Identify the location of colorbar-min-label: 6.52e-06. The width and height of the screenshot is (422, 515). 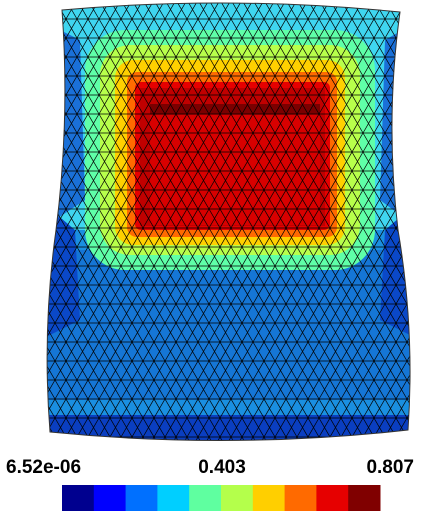
(43, 467).